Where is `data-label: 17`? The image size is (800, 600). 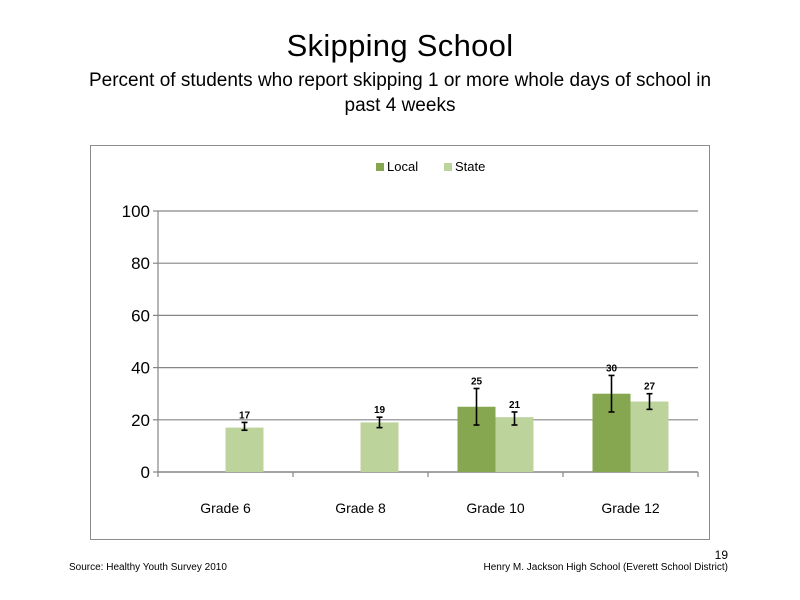 data-label: 17 is located at coordinates (245, 415).